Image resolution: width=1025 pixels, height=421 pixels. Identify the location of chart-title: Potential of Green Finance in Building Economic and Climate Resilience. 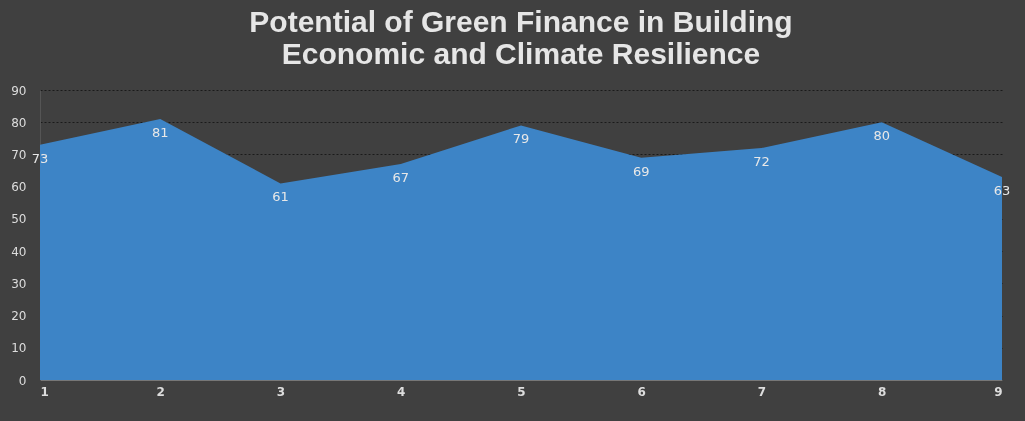
(521, 37).